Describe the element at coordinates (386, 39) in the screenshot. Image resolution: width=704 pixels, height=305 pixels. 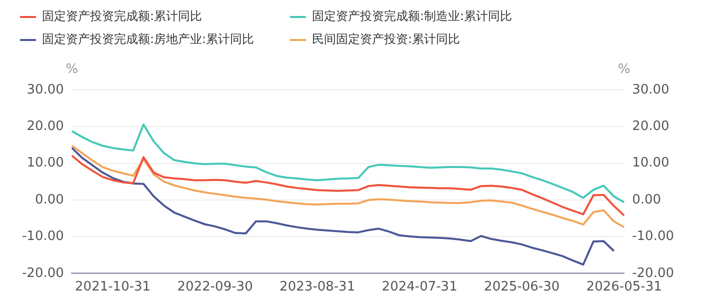
I see `legend-label: 民间固定资产投资:累计同比` at that location.